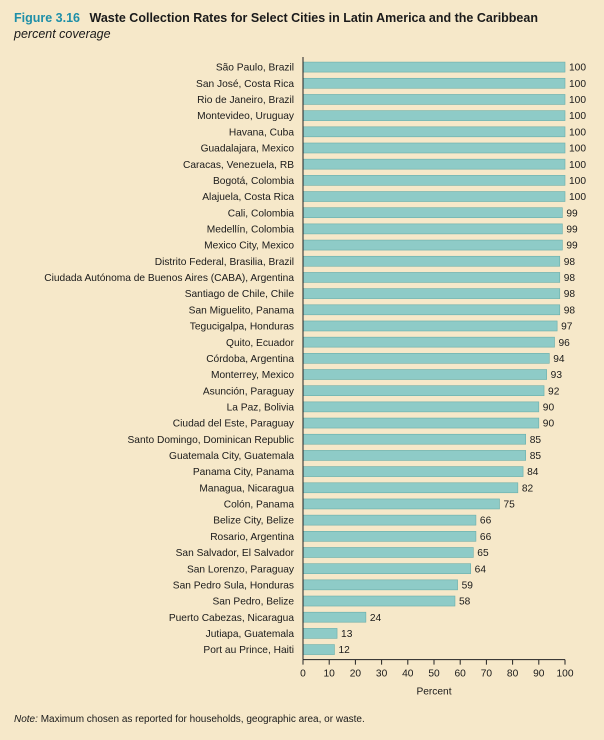 The height and width of the screenshot is (740, 604). What do you see at coordinates (461, 674) in the screenshot?
I see `x-tick-label: 60` at bounding box center [461, 674].